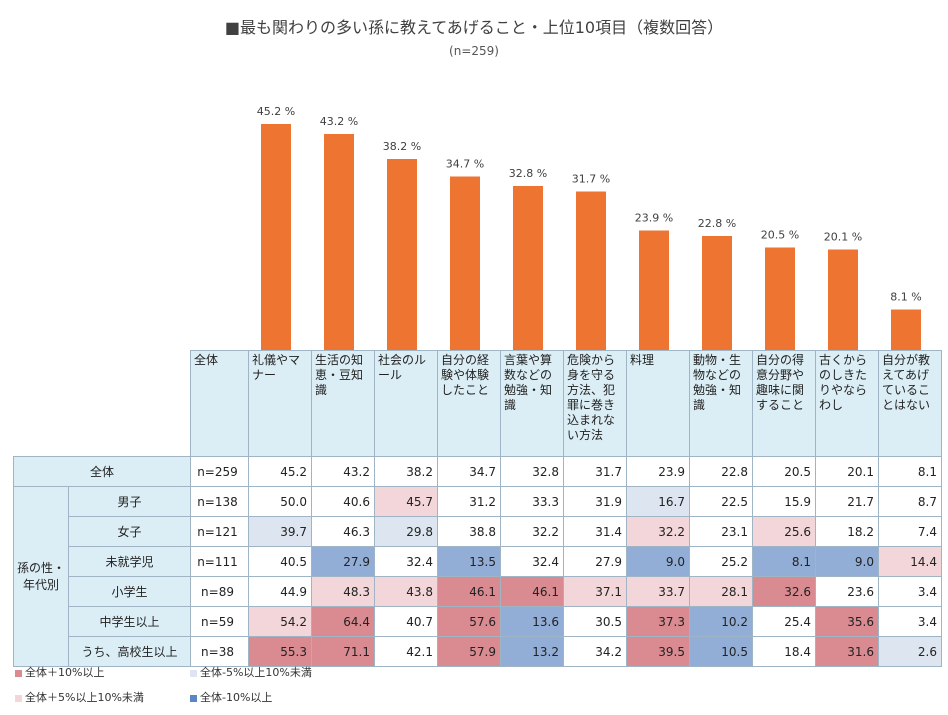 The height and width of the screenshot is (715, 948). Describe the element at coordinates (595, 651) in the screenshot. I see `table-cell: 34.2` at that location.